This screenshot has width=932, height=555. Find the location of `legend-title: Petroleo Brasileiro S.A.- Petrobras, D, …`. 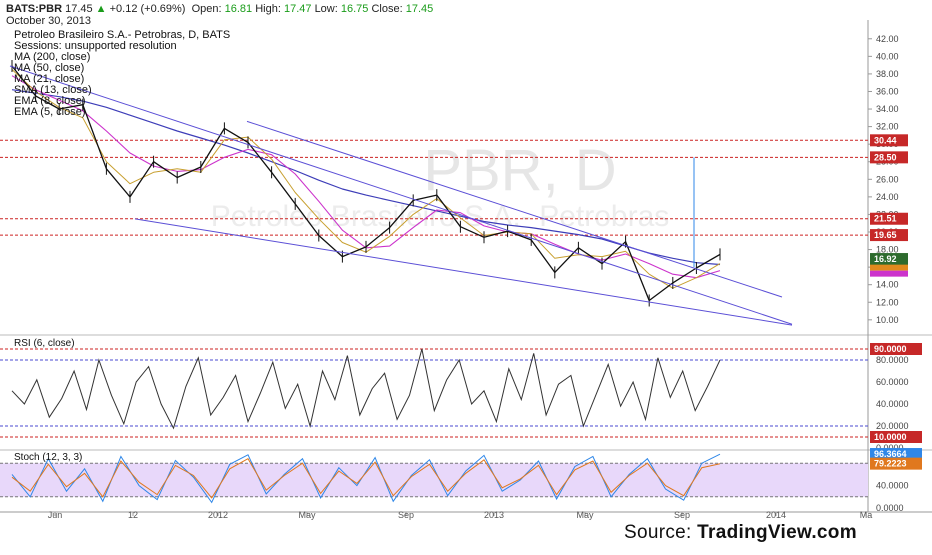

legend-title: Petroleo Brasileiro S.A.- Petrobras, D, … is located at coordinates (122, 35).